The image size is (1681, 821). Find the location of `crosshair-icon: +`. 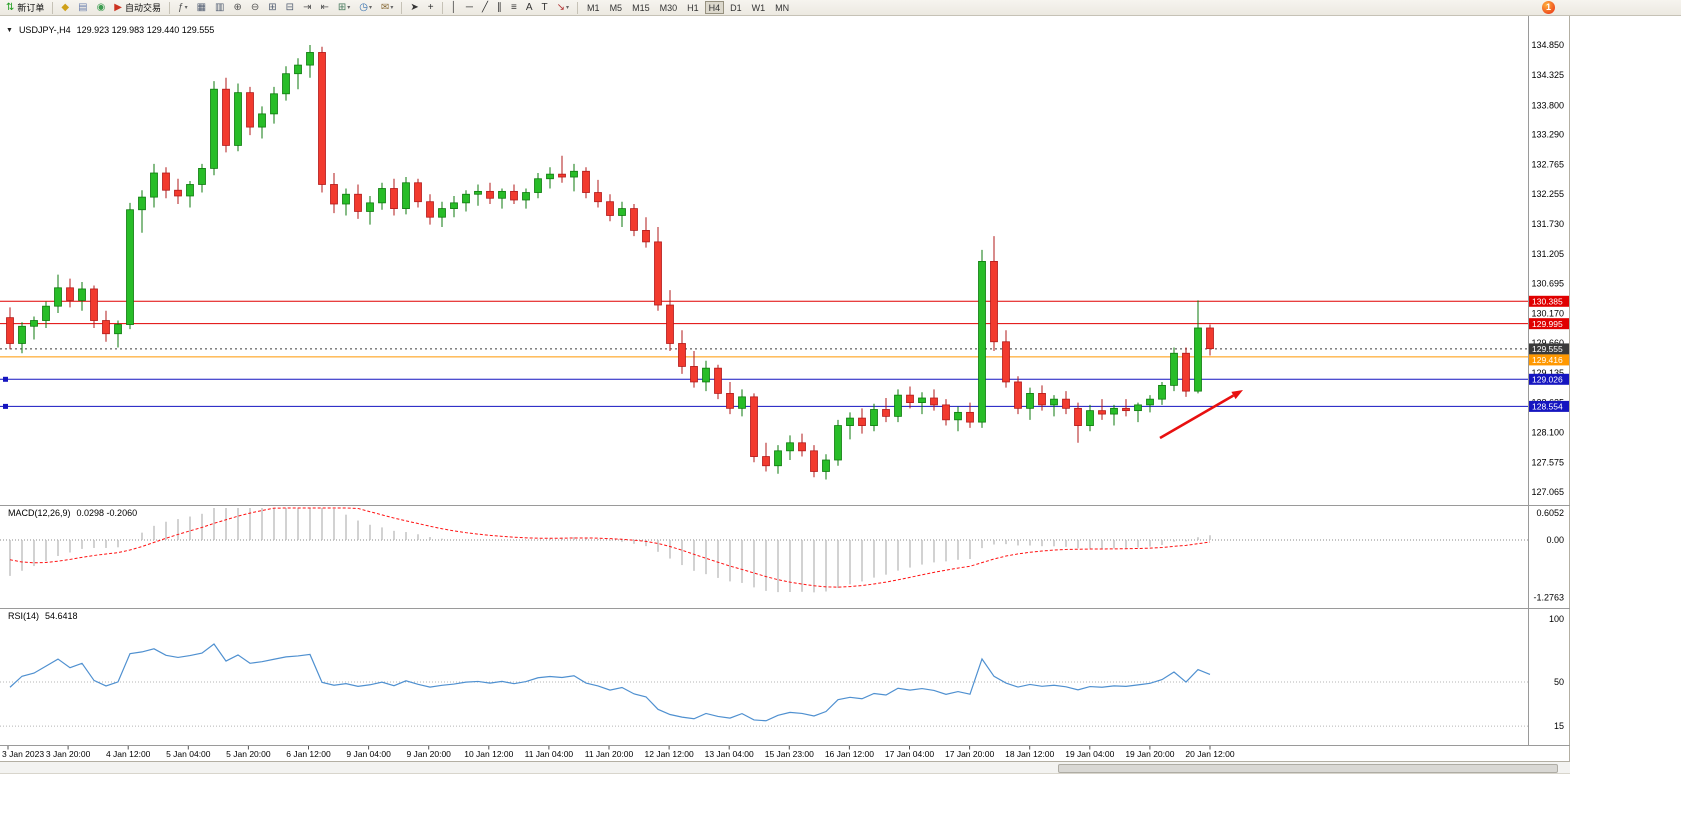

crosshair-icon: + is located at coordinates (431, 8).